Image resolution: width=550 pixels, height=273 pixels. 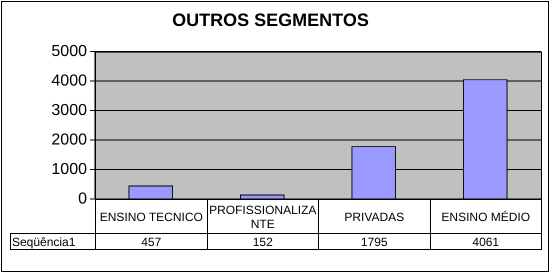 What do you see at coordinates (374, 217) in the screenshot?
I see `x-tick-label: PRIVADAS` at bounding box center [374, 217].